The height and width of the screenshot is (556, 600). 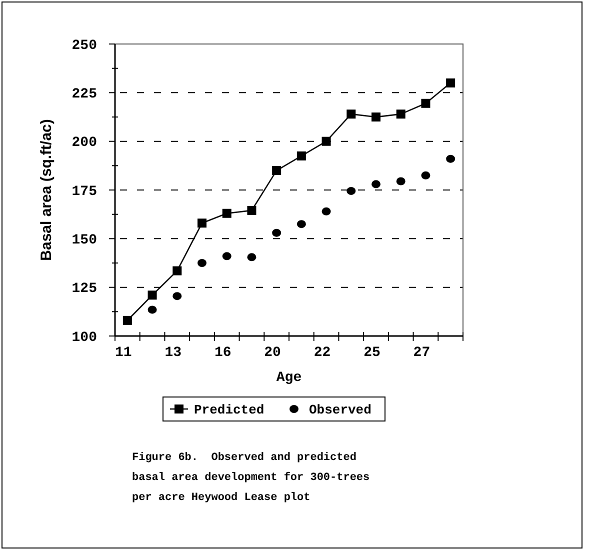 What do you see at coordinates (229, 410) in the screenshot?
I see `legend-label: Predicted` at bounding box center [229, 410].